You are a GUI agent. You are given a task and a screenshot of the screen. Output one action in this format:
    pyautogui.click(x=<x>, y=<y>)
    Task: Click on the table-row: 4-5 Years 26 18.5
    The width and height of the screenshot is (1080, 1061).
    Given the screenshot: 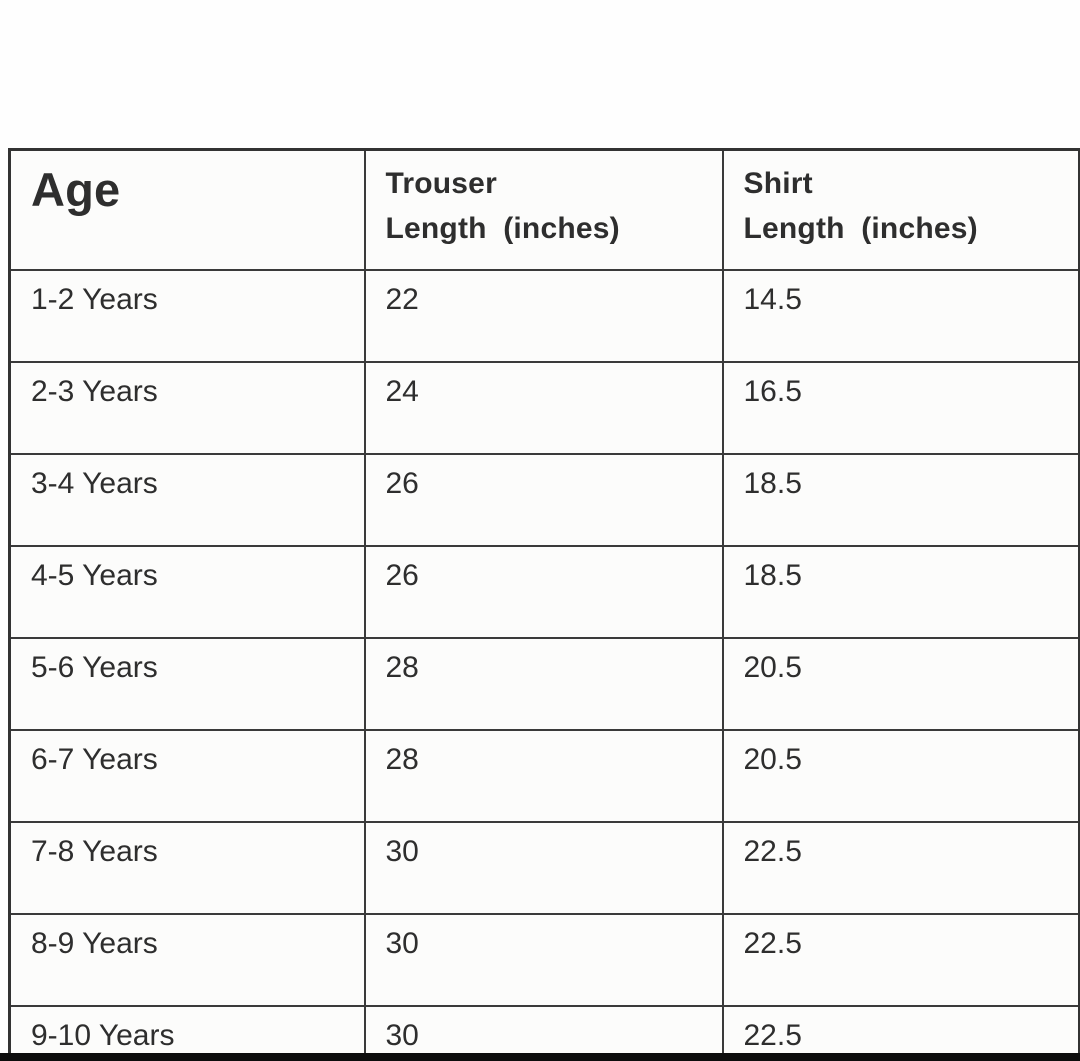 What is the action you would take?
    pyautogui.click(x=544, y=592)
    